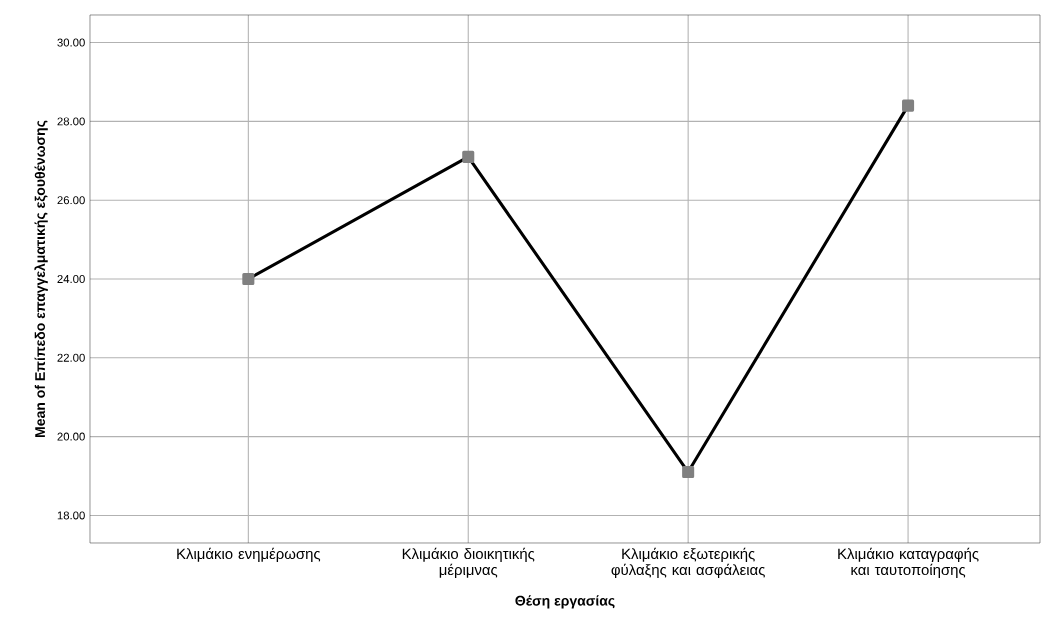 The image size is (1054, 633). What do you see at coordinates (468, 563) in the screenshot?
I see `x-tick-label: Κλιμάκιο διοικητικής μέριμνας` at bounding box center [468, 563].